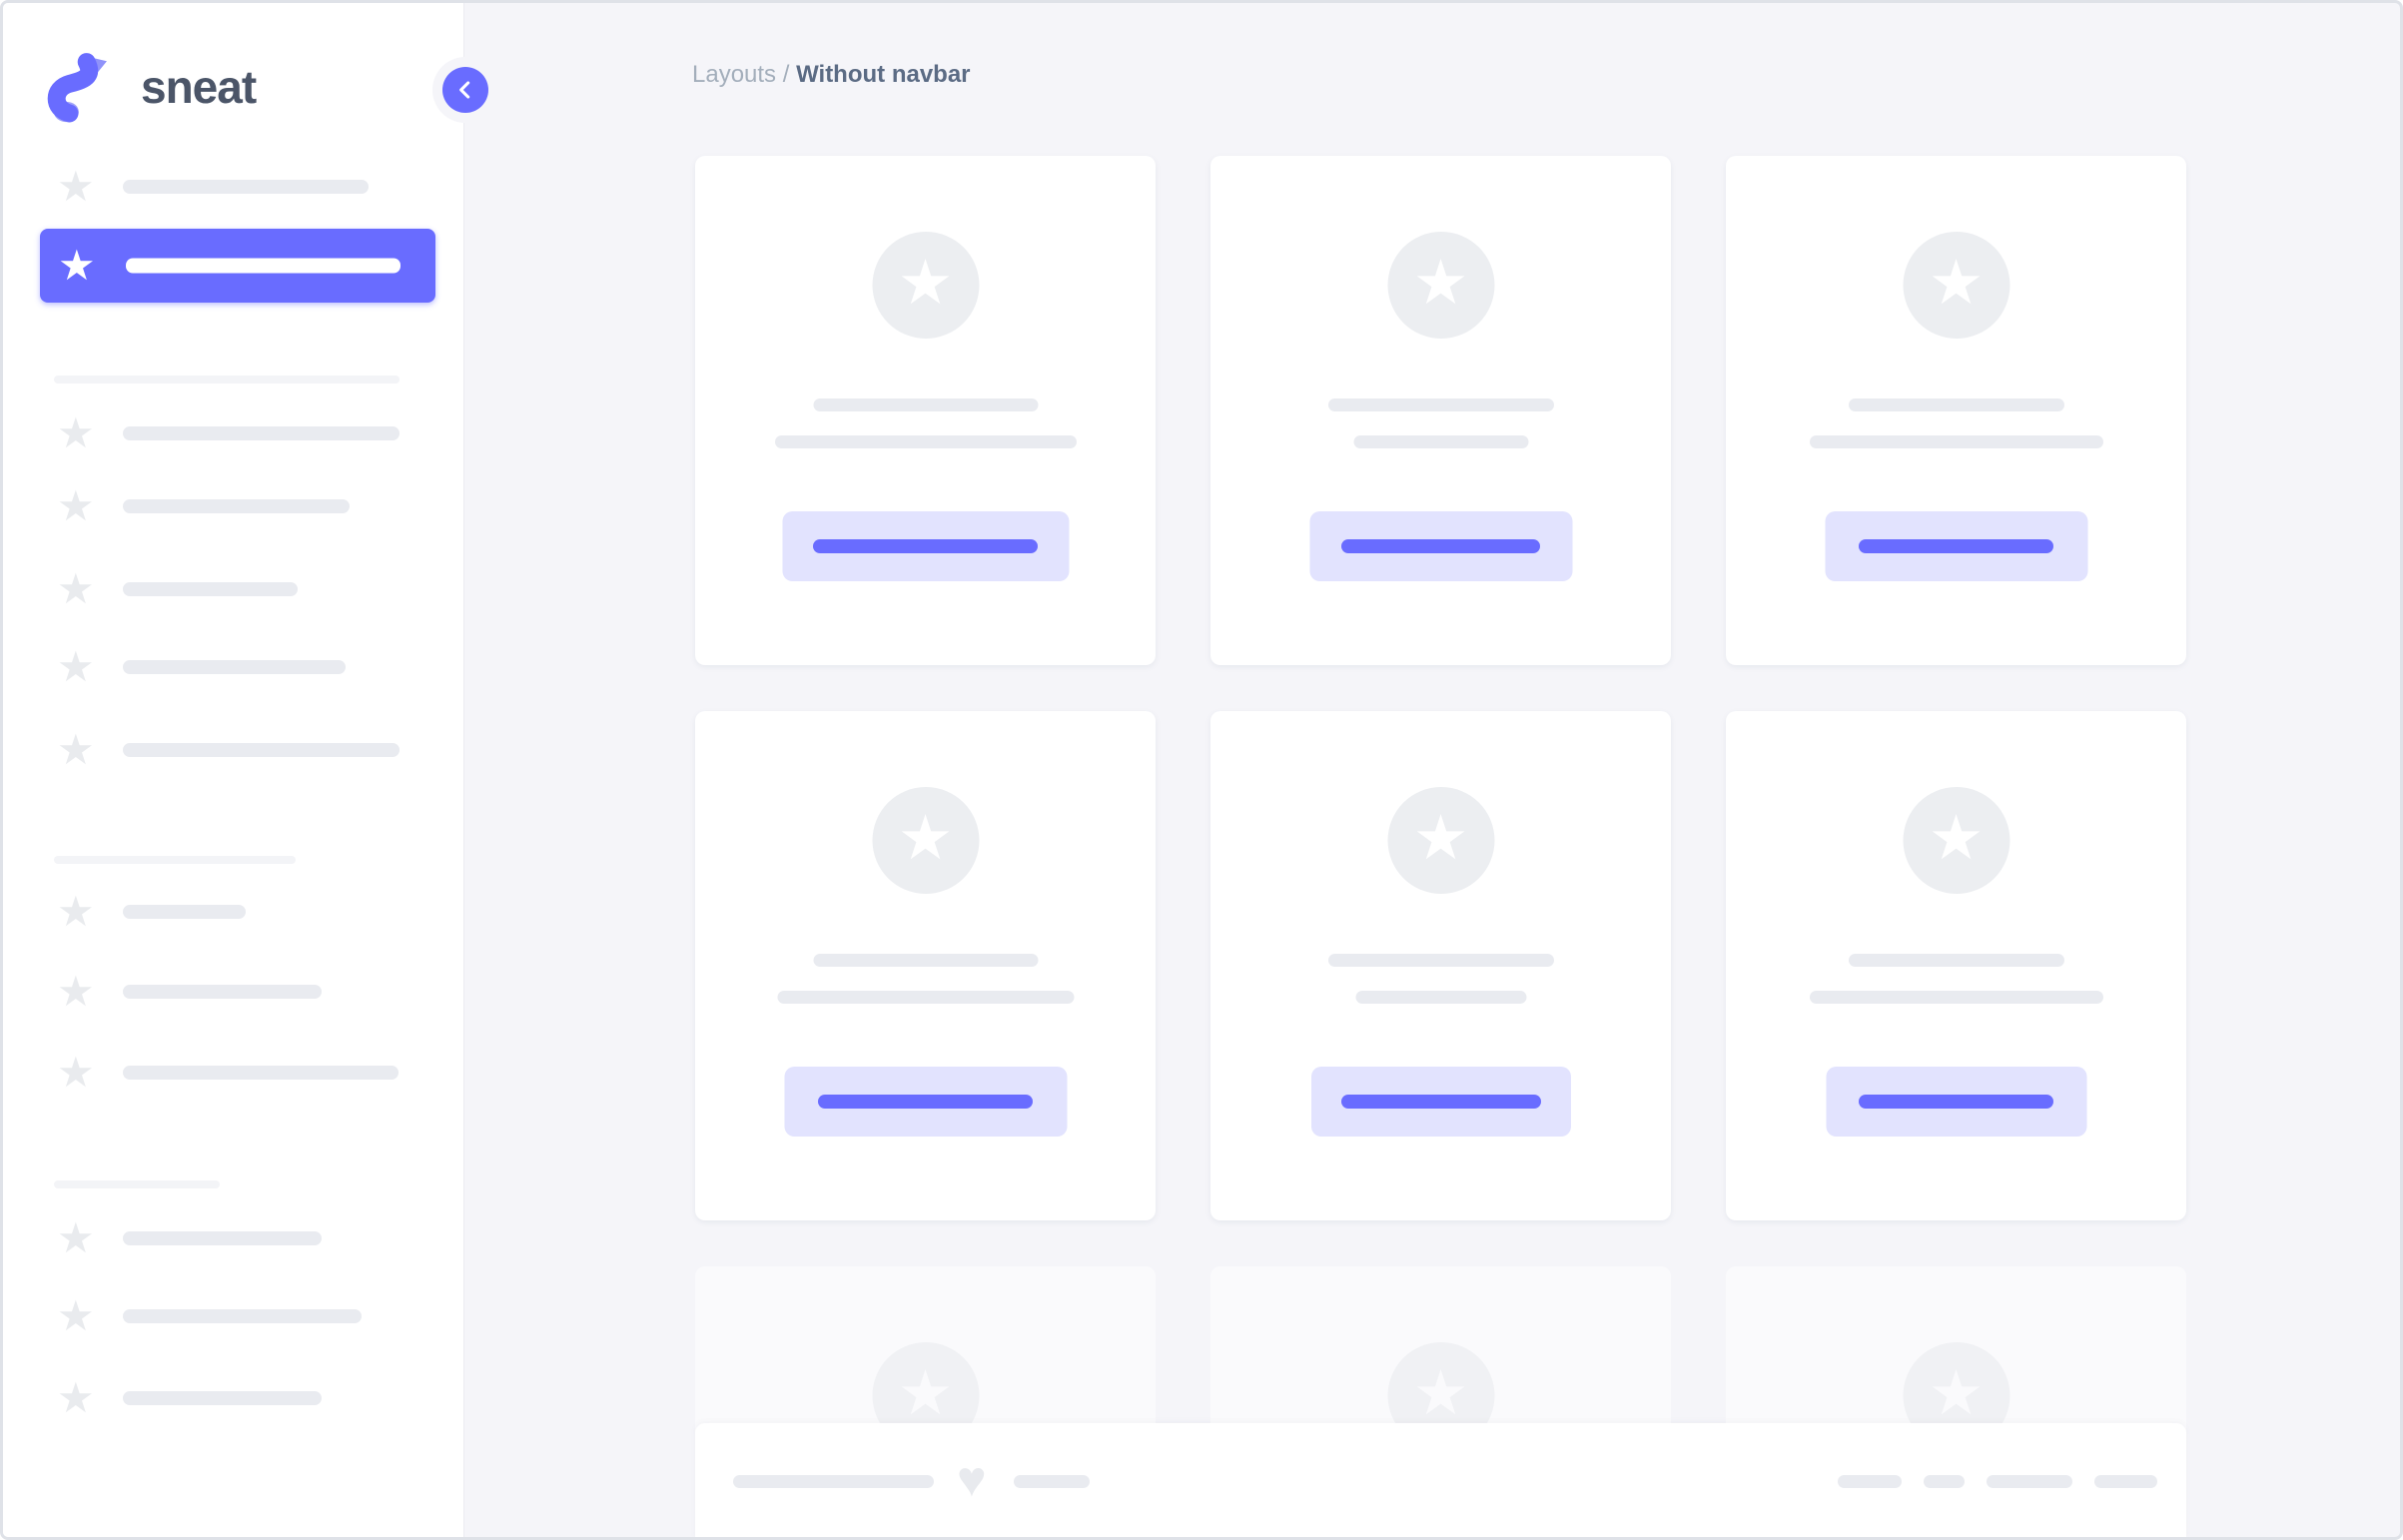 The image size is (2403, 1540). I want to click on footer-bar: ♥, so click(1440, 1480).